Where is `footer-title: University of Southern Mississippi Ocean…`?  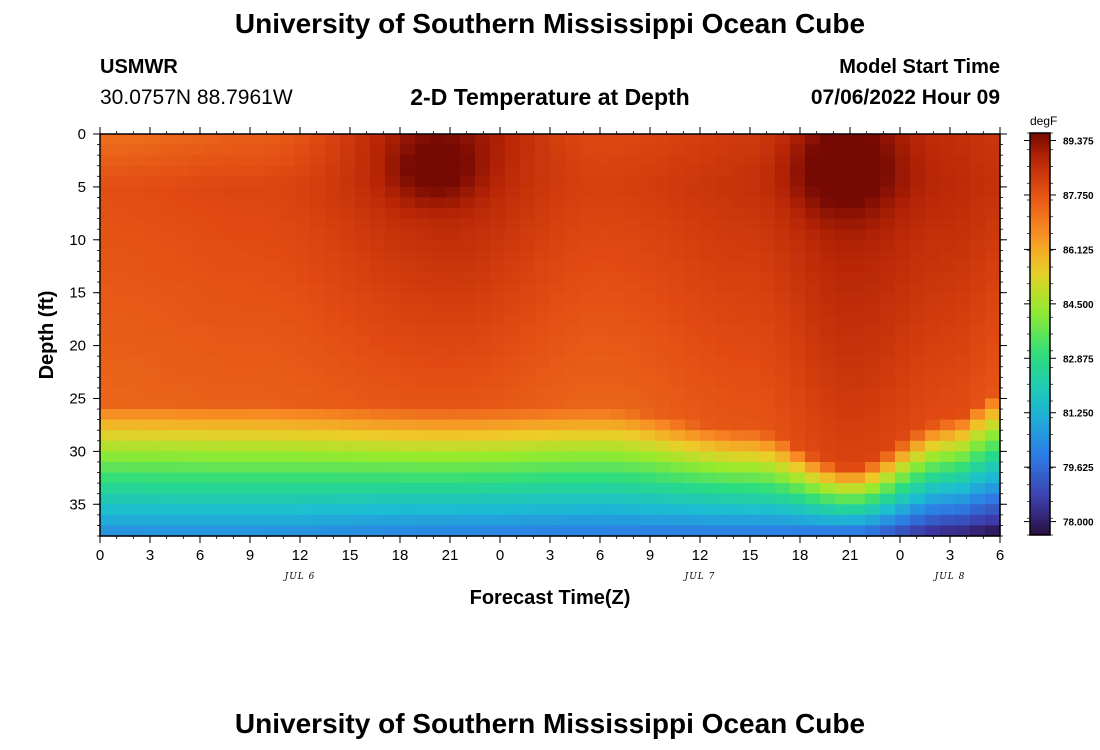
footer-title: University of Southern Mississippi Ocean… is located at coordinates (550, 723).